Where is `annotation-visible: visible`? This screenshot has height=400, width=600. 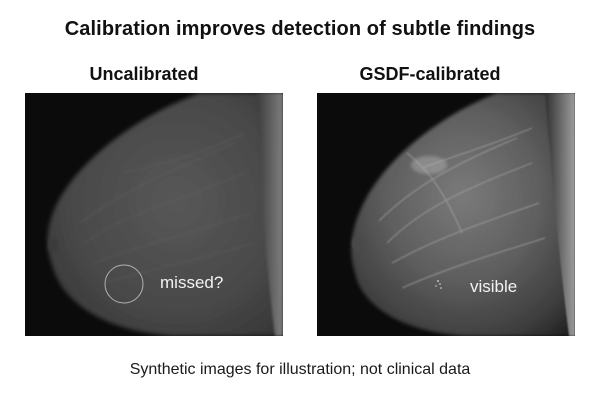 annotation-visible: visible is located at coordinates (494, 286).